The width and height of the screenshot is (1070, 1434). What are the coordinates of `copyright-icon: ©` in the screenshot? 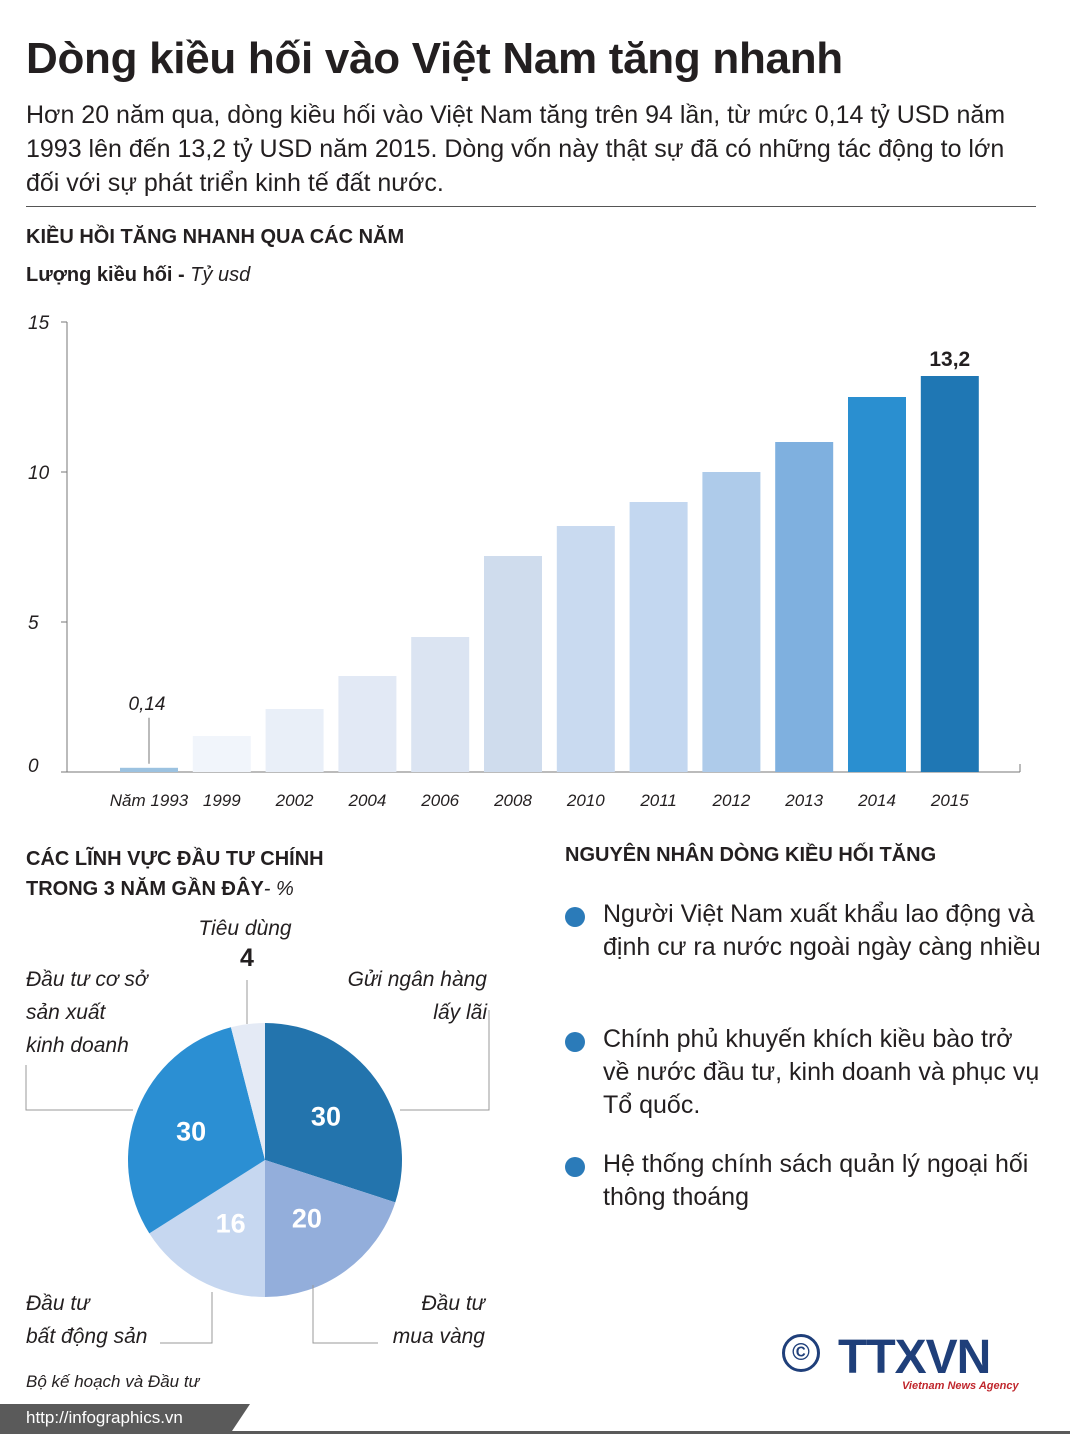 It's located at (801, 1353).